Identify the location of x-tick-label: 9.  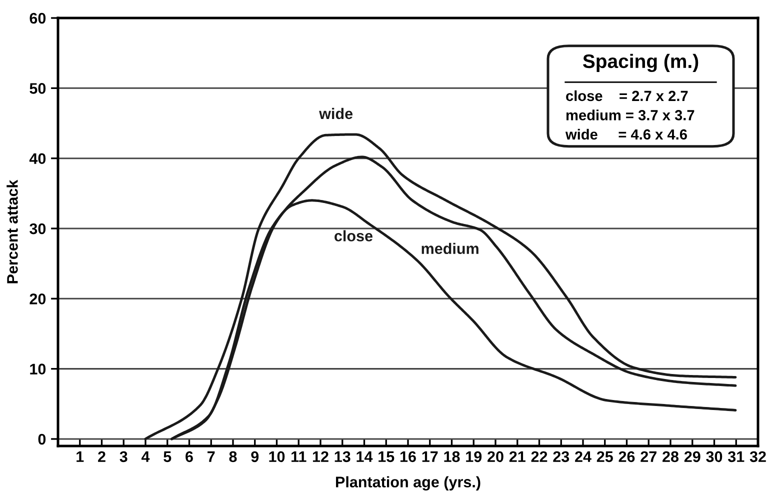
(255, 456).